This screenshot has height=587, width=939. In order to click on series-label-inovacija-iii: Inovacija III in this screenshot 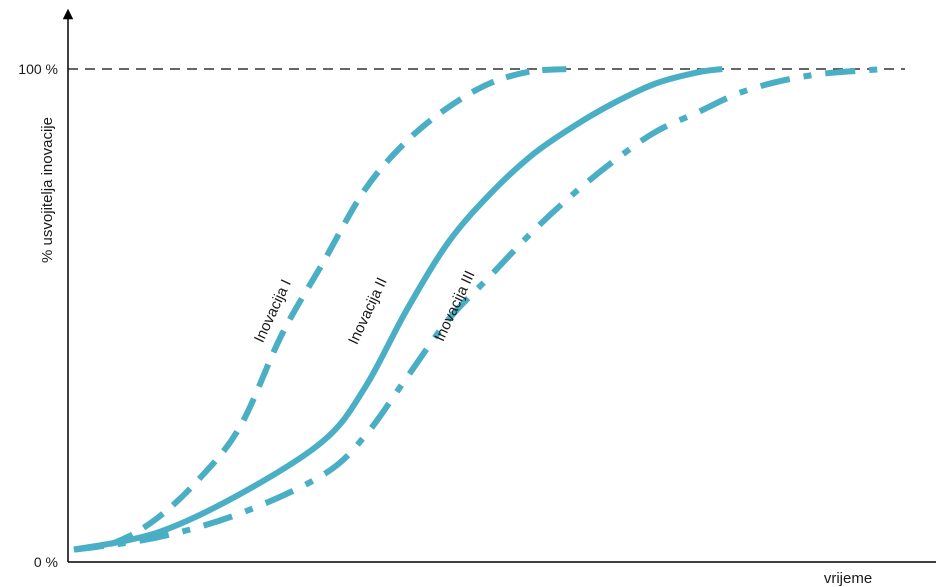, I will do `click(454, 306)`.